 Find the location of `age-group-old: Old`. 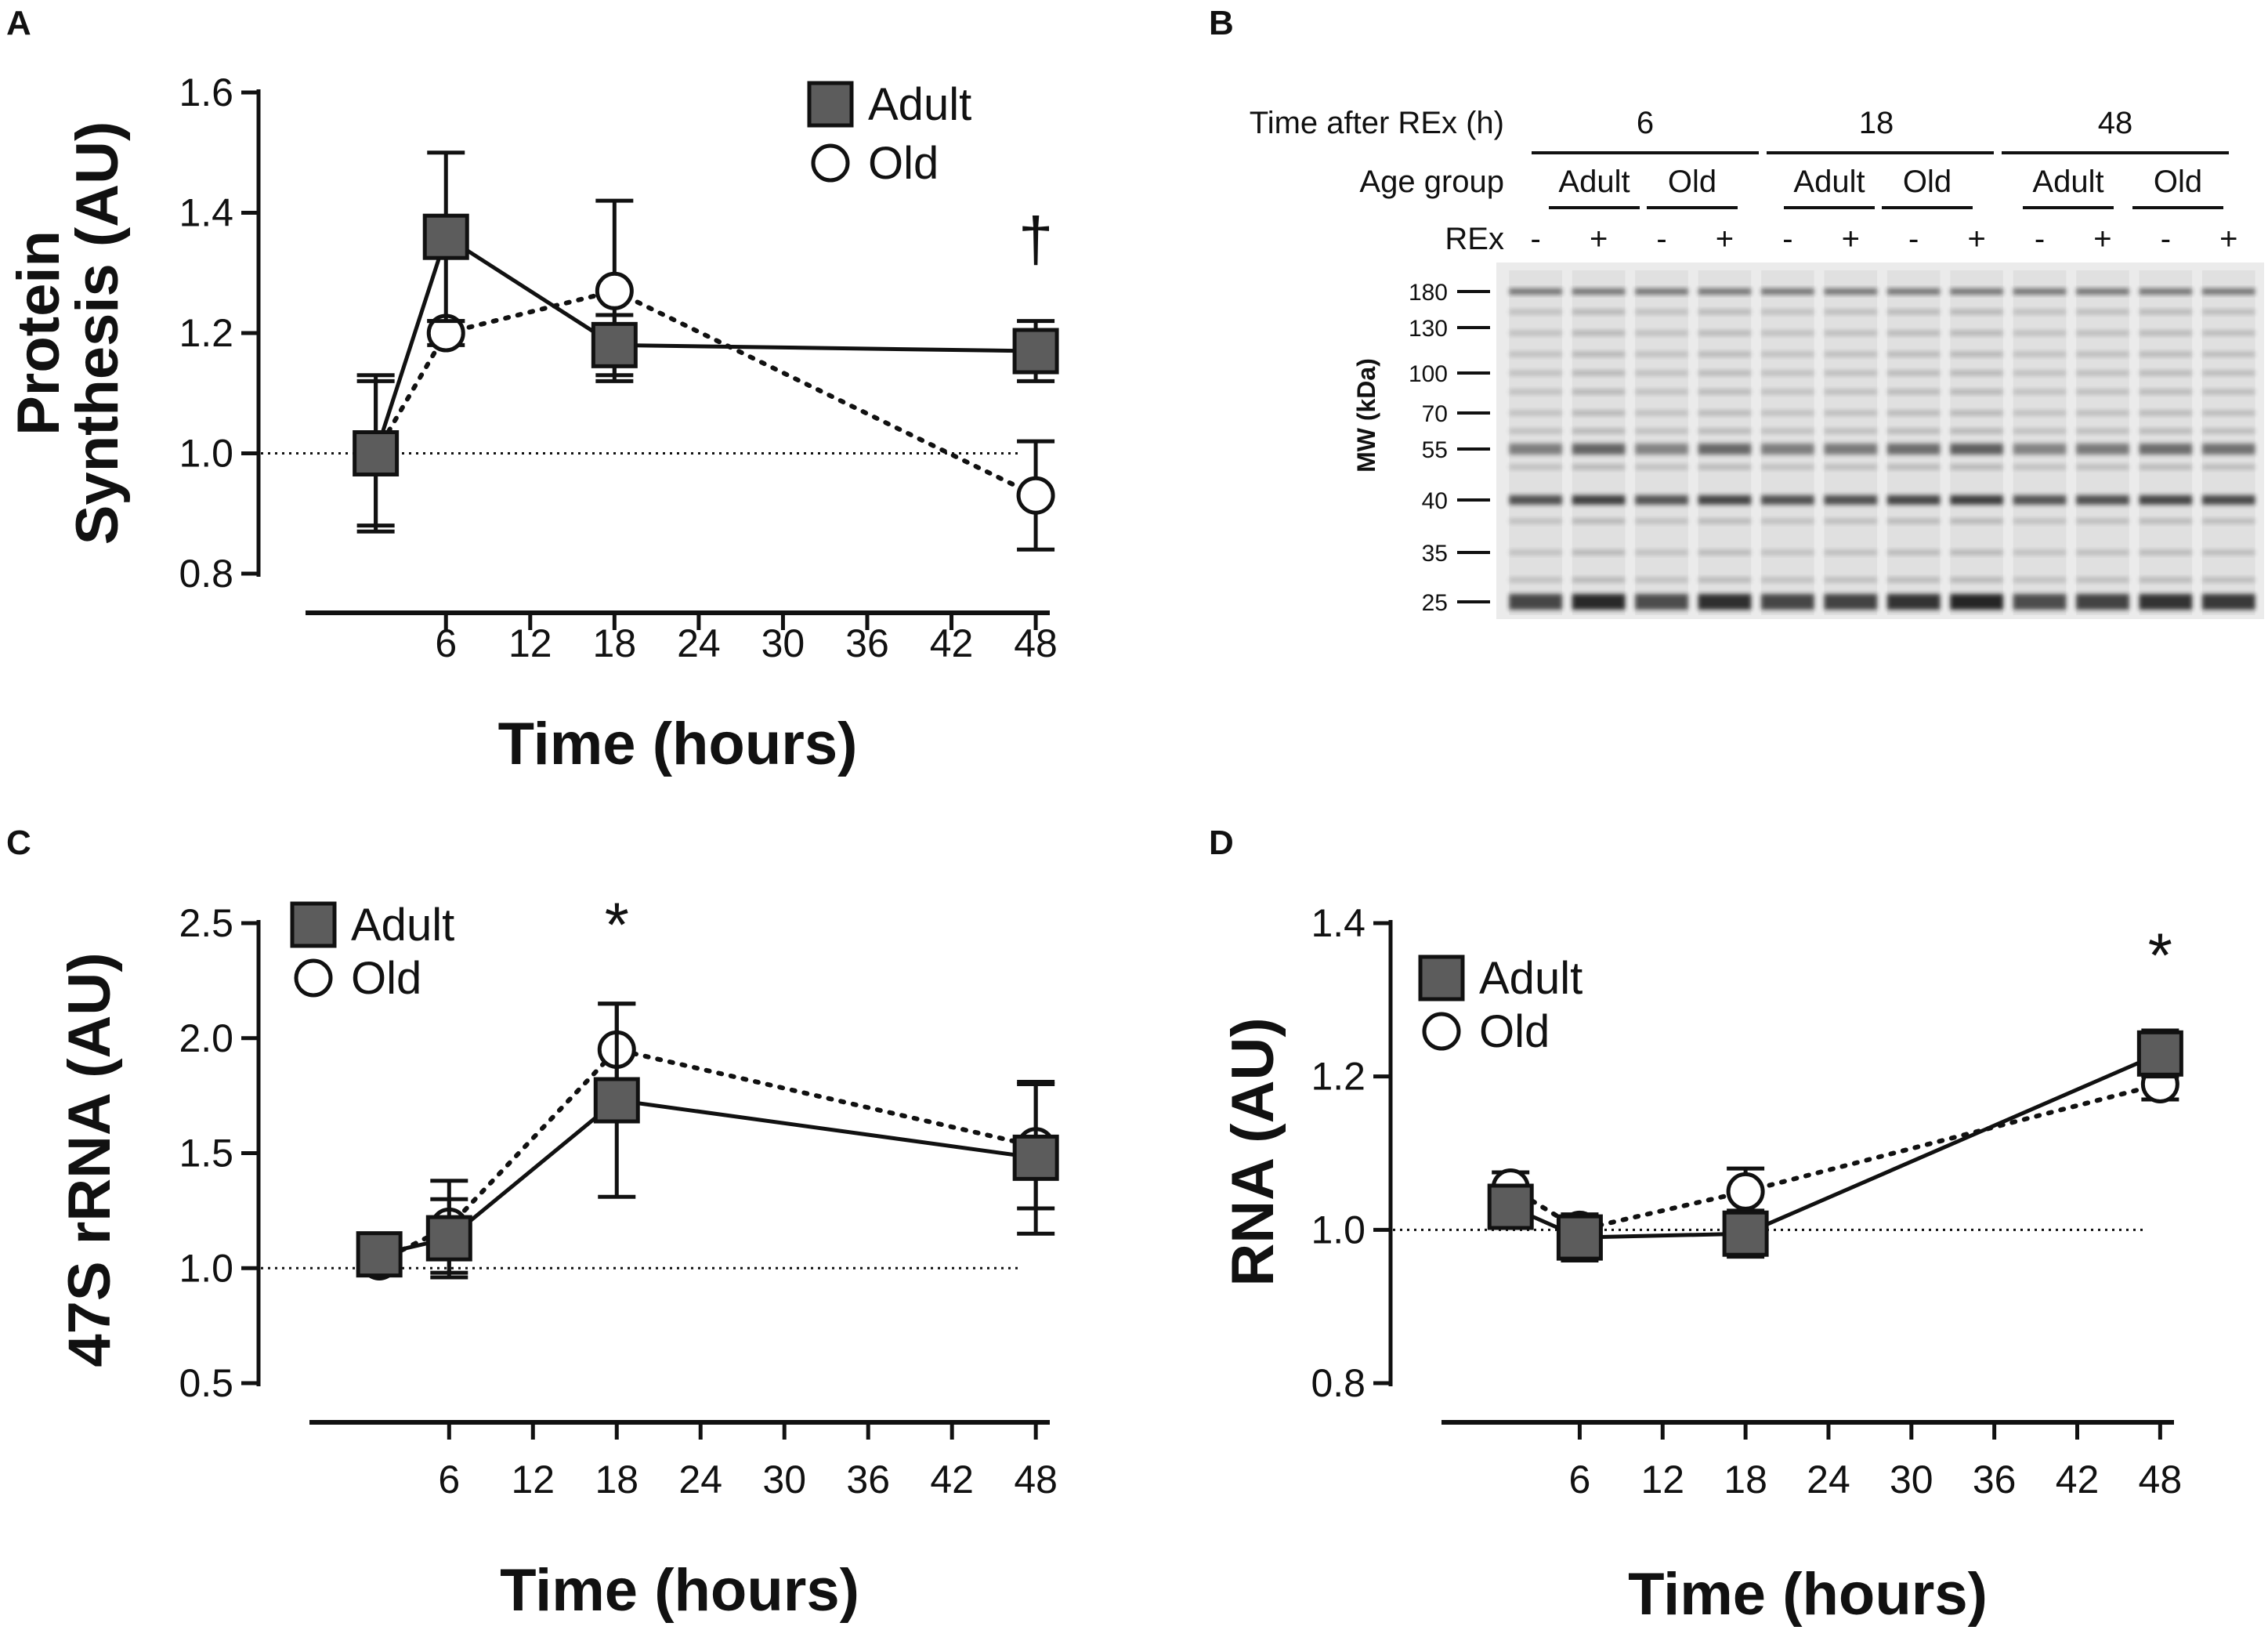

age-group-old: Old is located at coordinates (1692, 182).